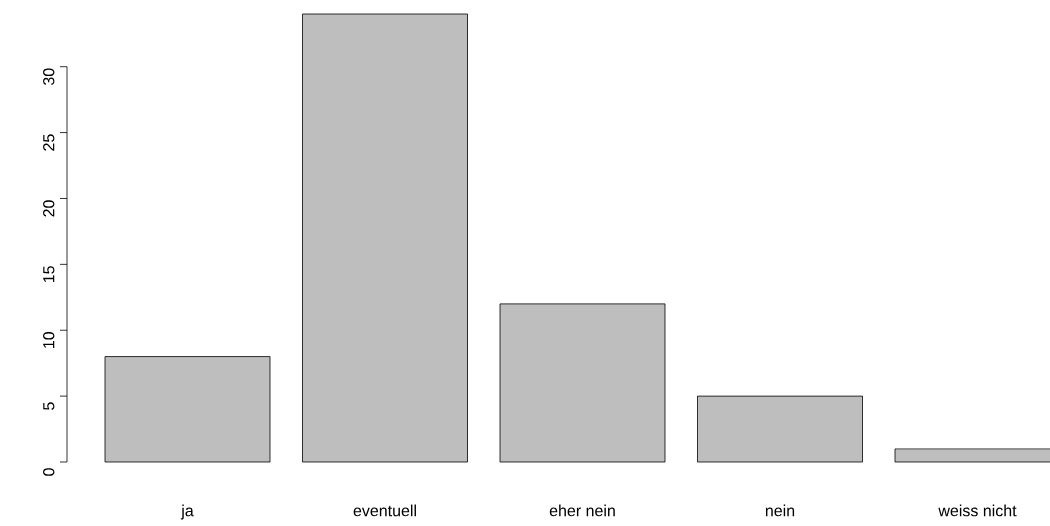 The width and height of the screenshot is (1050, 526). What do you see at coordinates (187, 512) in the screenshot?
I see `x-tick-label: ja` at bounding box center [187, 512].